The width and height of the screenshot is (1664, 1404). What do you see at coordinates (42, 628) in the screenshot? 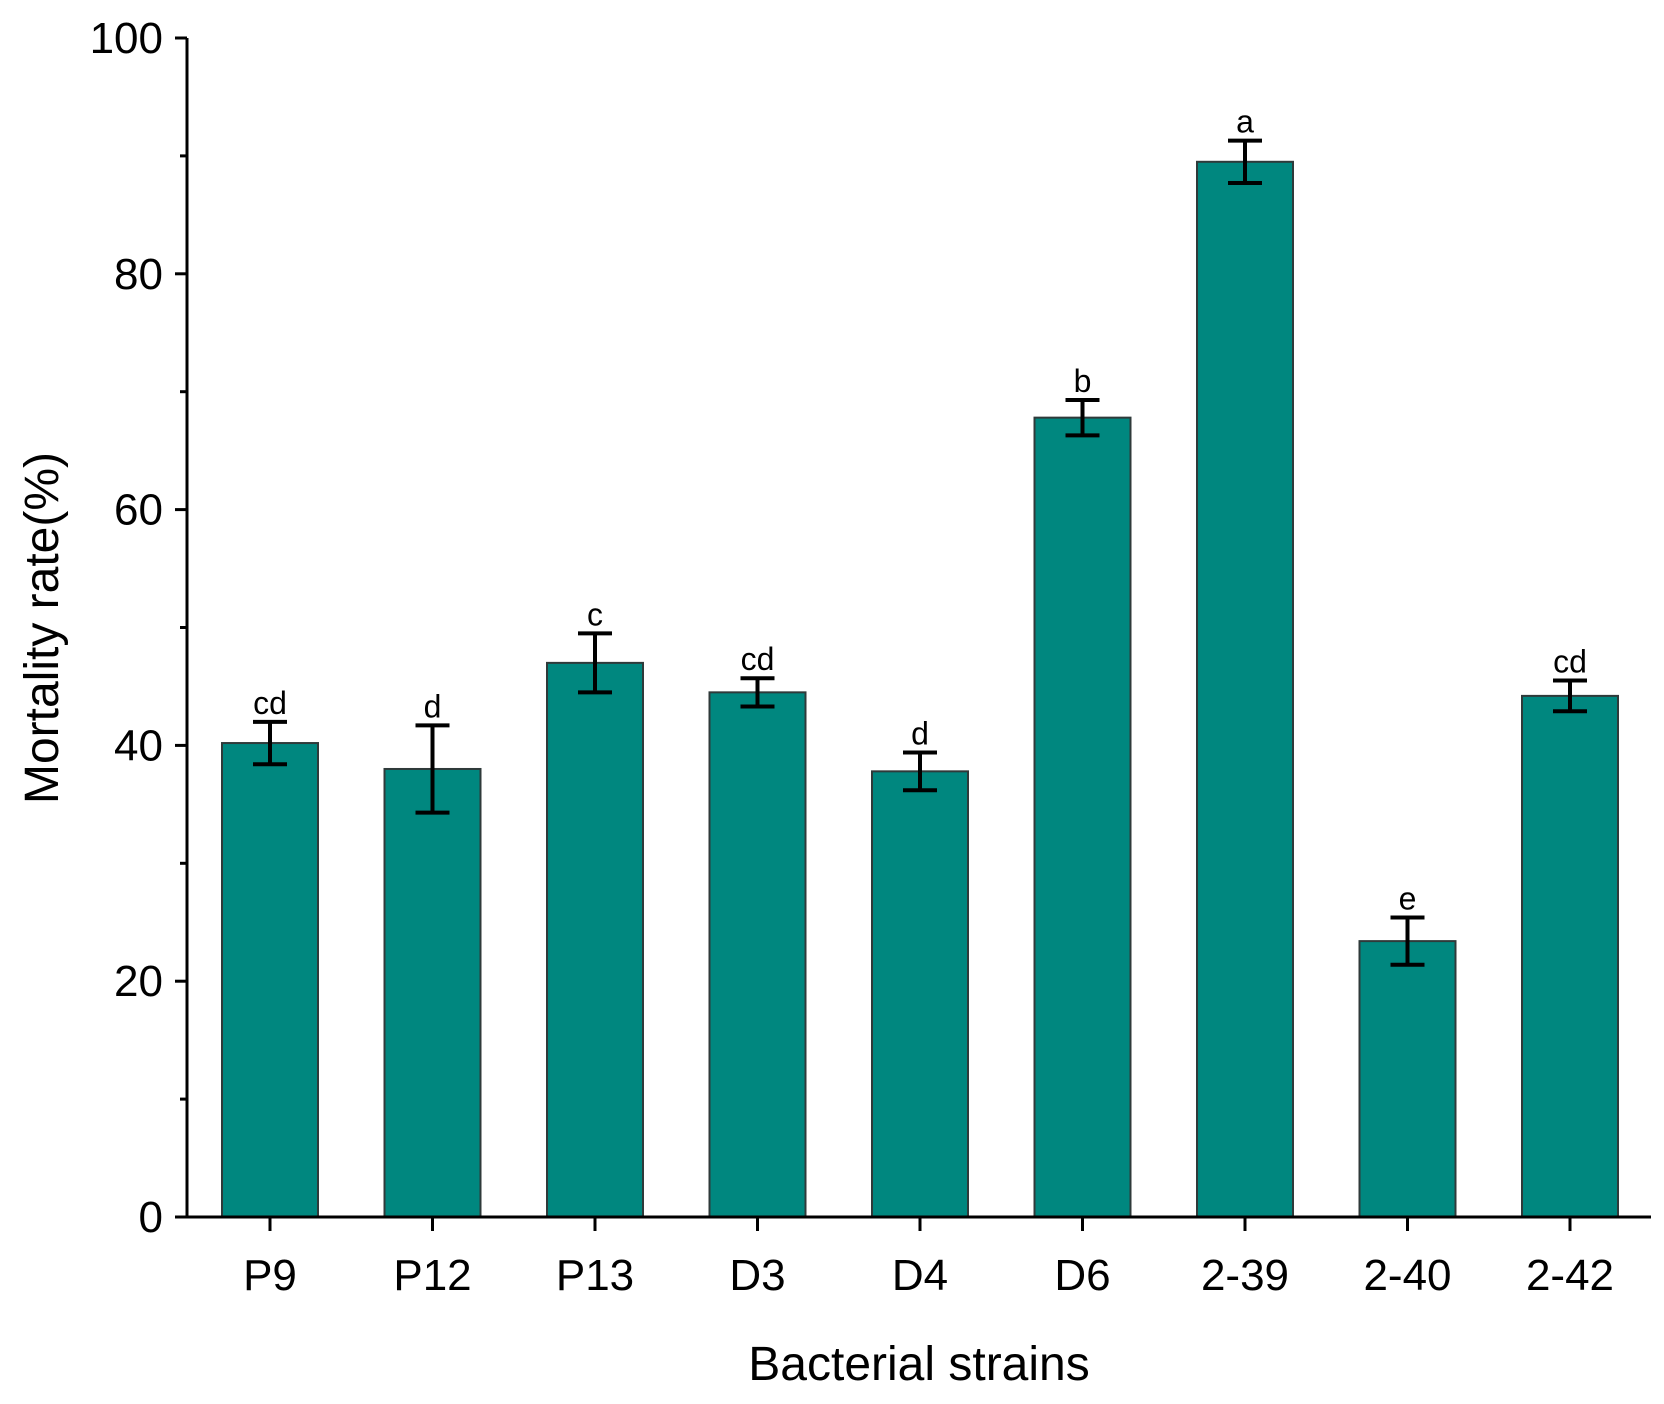
I see `y-axis-title: Mortality rate(%)` at bounding box center [42, 628].